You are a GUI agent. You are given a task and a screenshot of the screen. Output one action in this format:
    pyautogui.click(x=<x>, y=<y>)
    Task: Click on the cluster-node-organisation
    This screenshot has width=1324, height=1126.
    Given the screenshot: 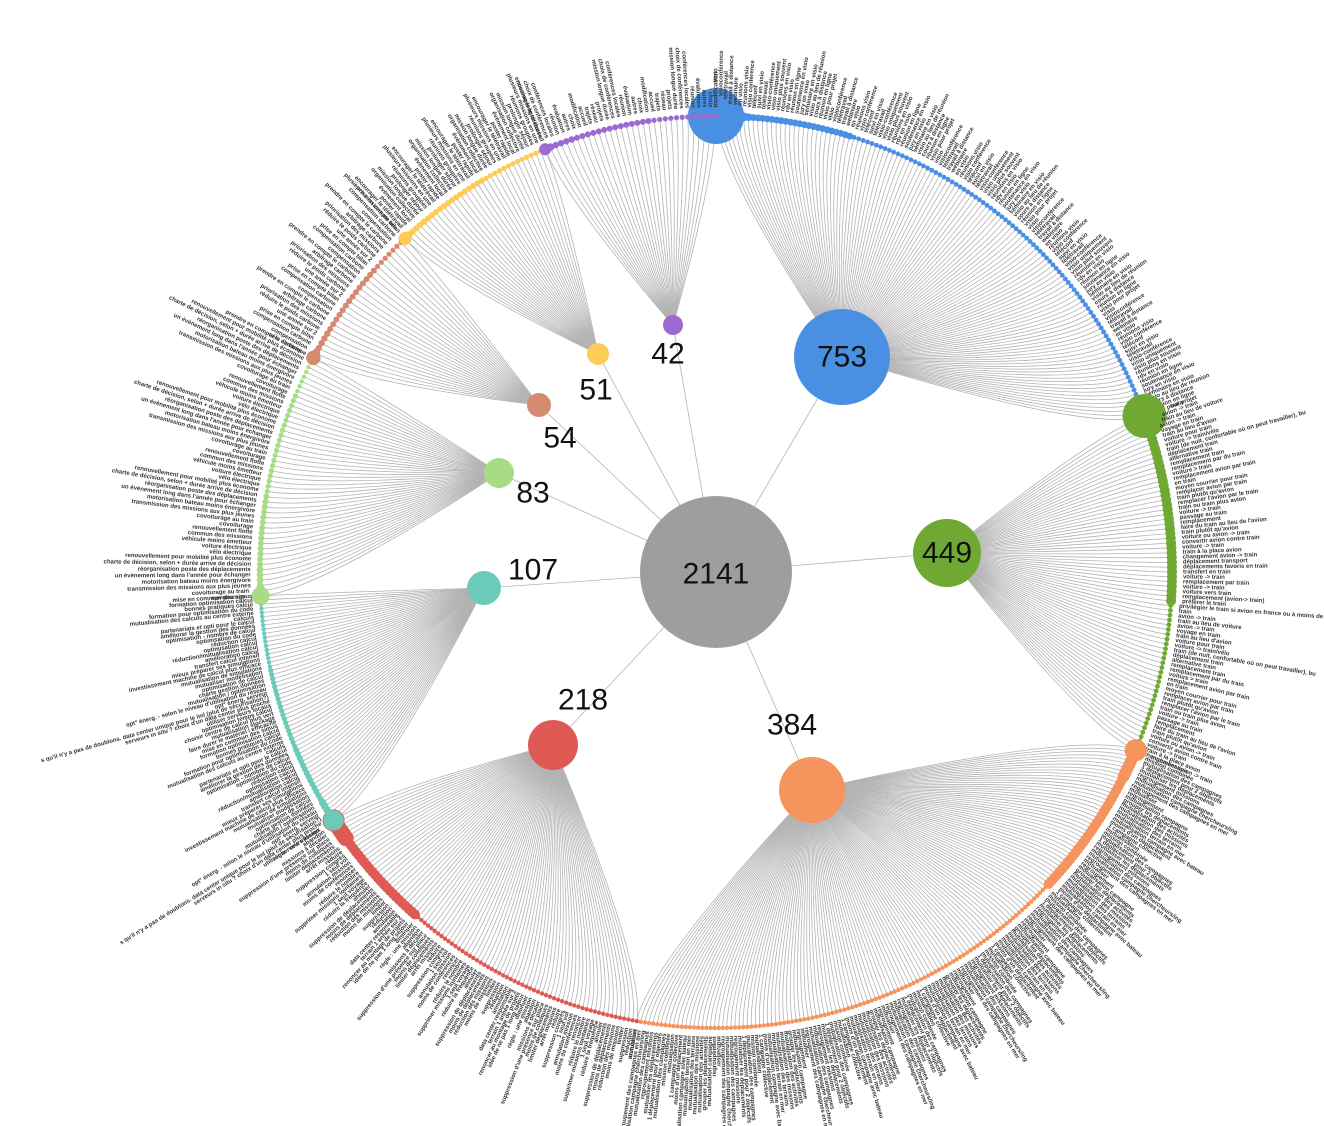 What is the action you would take?
    pyautogui.click(x=598, y=354)
    